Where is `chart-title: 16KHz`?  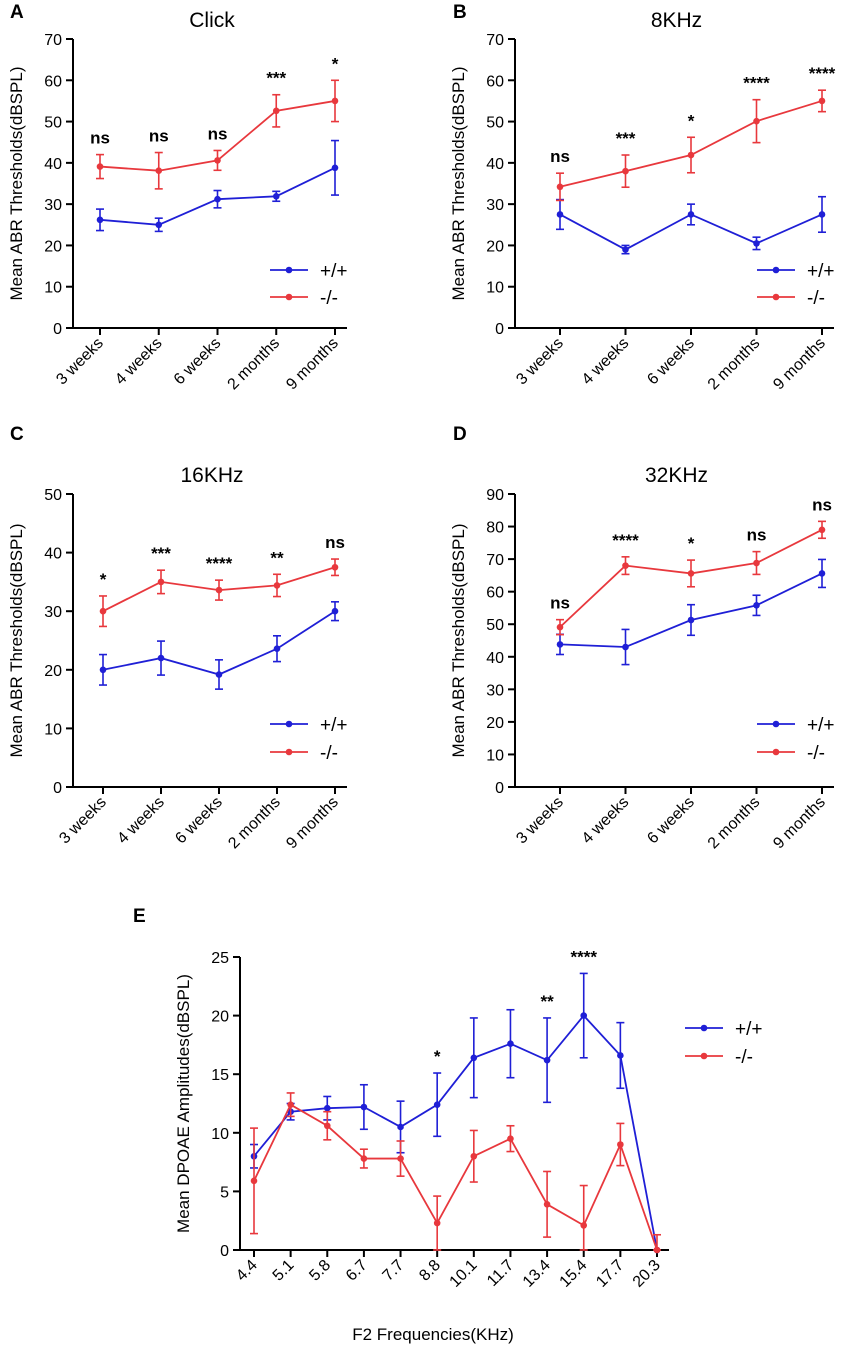 chart-title: 16KHz is located at coordinates (211, 475).